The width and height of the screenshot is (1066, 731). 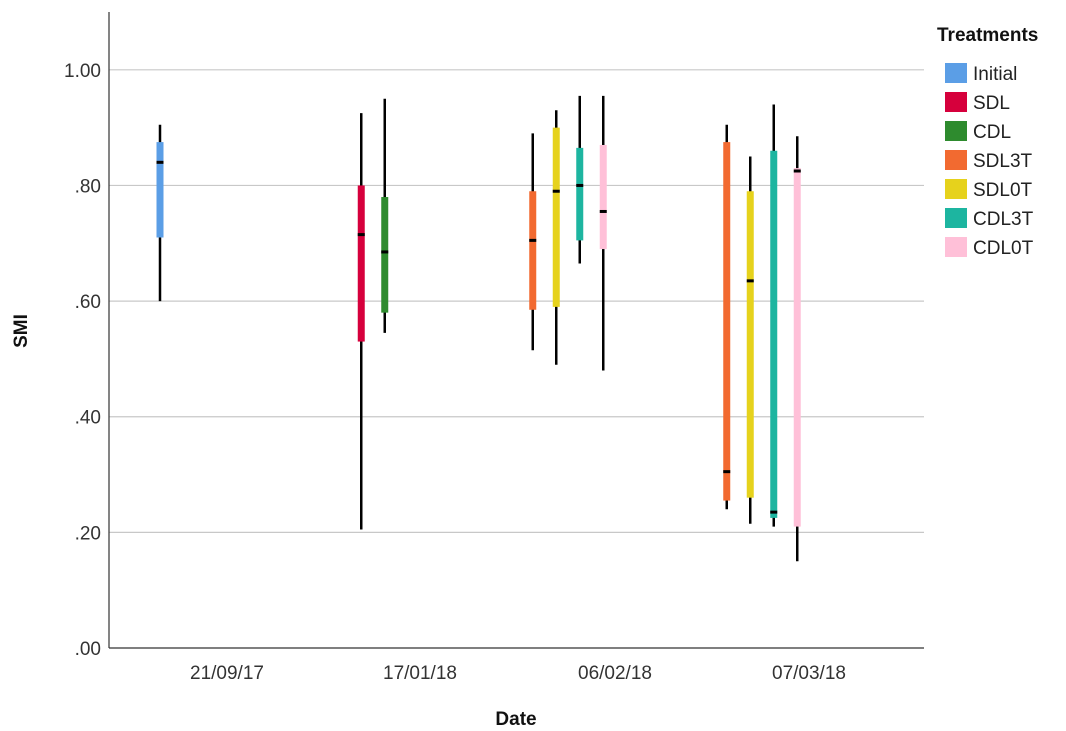 What do you see at coordinates (992, 132) in the screenshot?
I see `legend-label: CDL` at bounding box center [992, 132].